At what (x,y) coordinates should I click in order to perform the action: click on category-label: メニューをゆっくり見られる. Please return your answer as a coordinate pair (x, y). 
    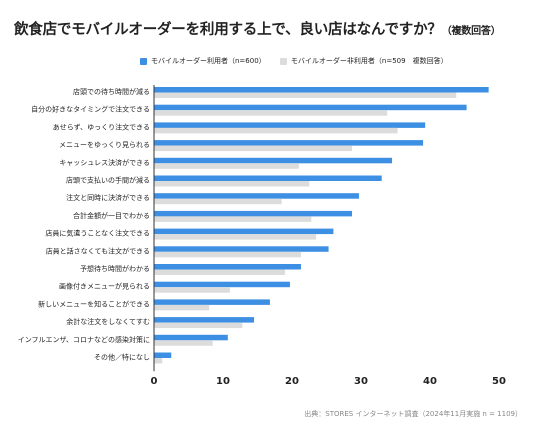
    Looking at the image, I should click on (104, 145).